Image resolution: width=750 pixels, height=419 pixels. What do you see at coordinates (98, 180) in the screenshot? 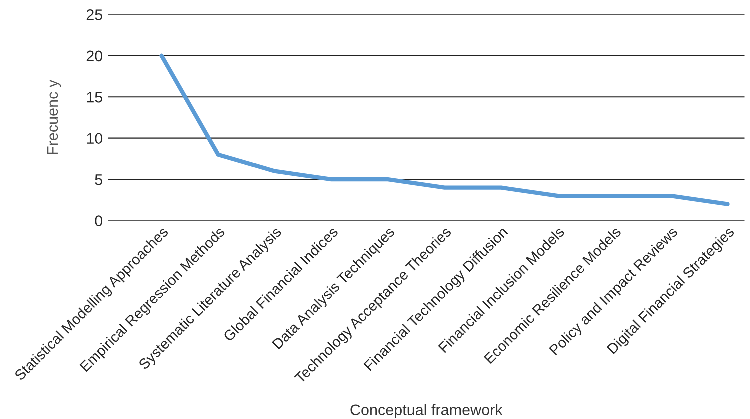
I see `y-tick-label: 5` at bounding box center [98, 180].